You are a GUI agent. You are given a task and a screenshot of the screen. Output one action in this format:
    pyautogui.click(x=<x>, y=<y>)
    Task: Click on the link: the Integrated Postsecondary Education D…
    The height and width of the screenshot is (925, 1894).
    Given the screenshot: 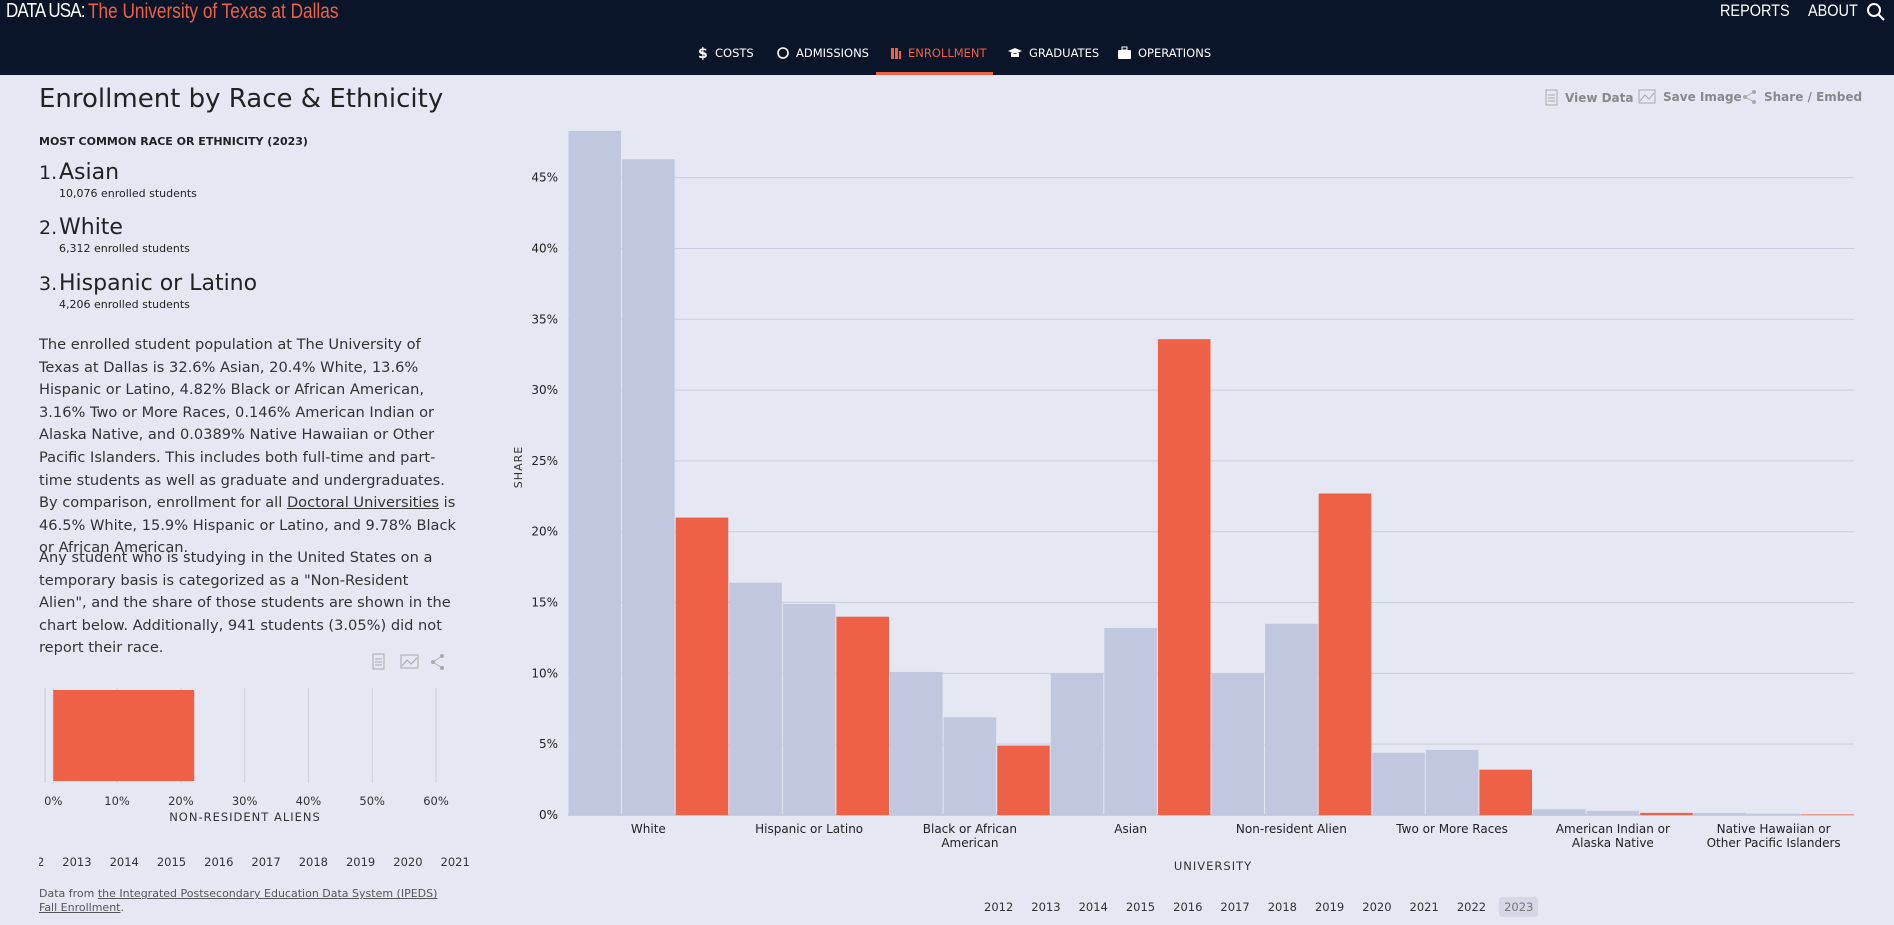 What is the action you would take?
    pyautogui.click(x=267, y=893)
    